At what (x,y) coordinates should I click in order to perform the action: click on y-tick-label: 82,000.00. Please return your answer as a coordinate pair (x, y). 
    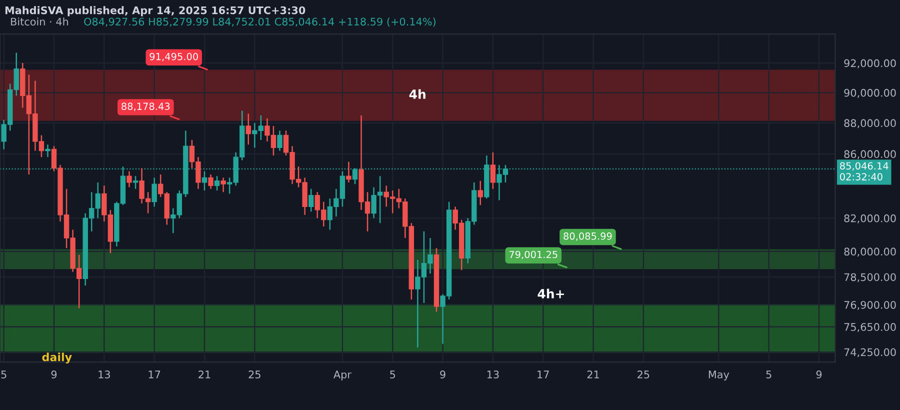
    Looking at the image, I should click on (870, 219).